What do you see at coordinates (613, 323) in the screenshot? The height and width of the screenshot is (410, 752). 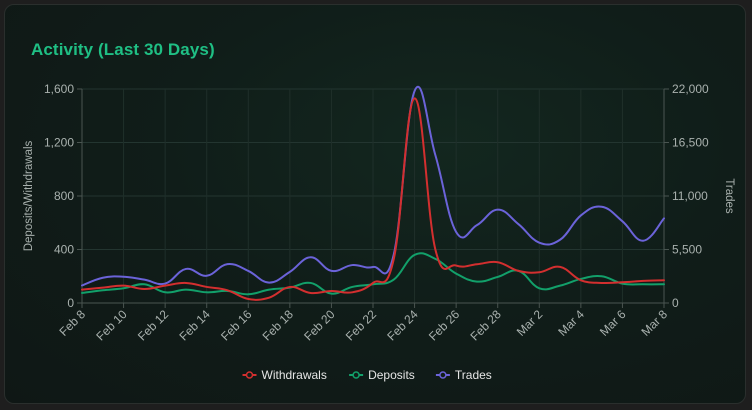 I see `x-tick-label: Mar 6` at bounding box center [613, 323].